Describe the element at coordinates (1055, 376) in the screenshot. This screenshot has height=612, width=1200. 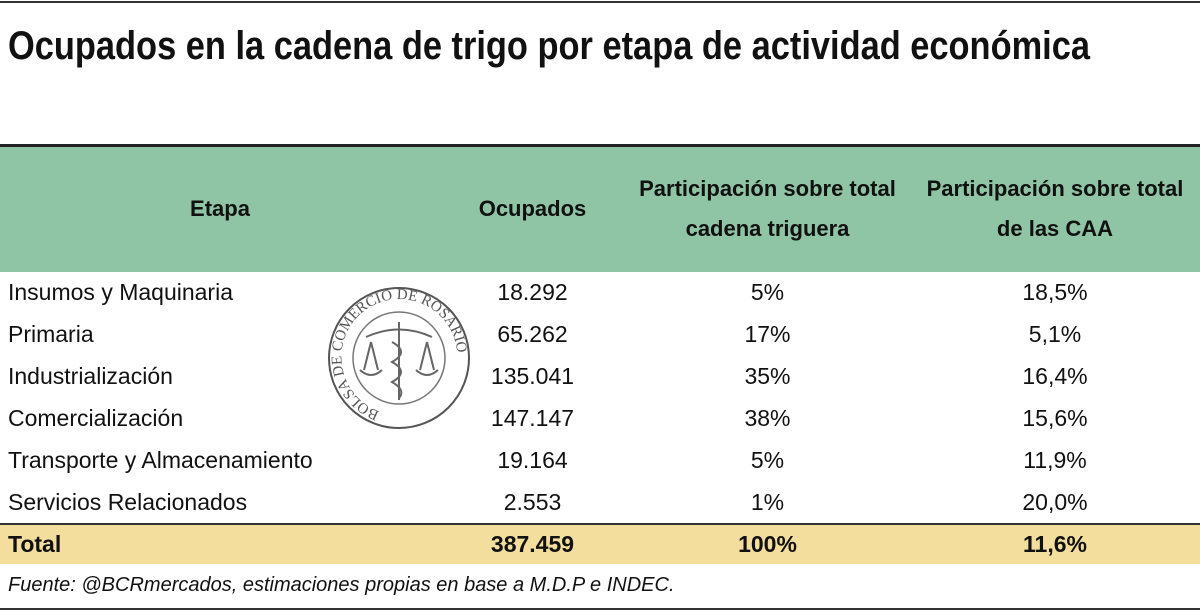
I see `table-cell: 16,4%` at that location.